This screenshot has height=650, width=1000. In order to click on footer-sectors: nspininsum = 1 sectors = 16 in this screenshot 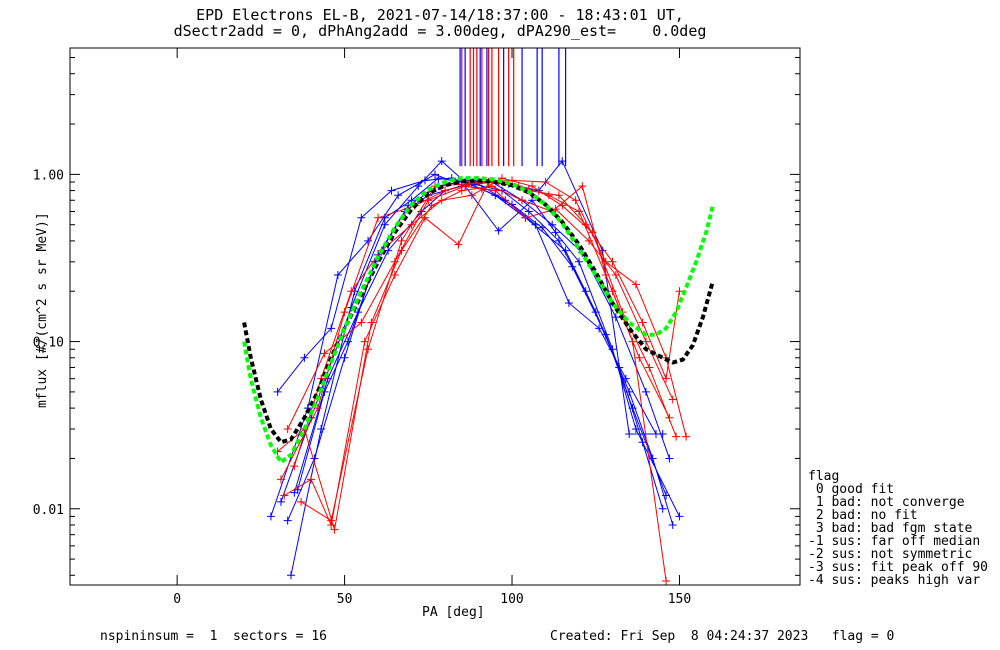, I will do `click(213, 636)`.